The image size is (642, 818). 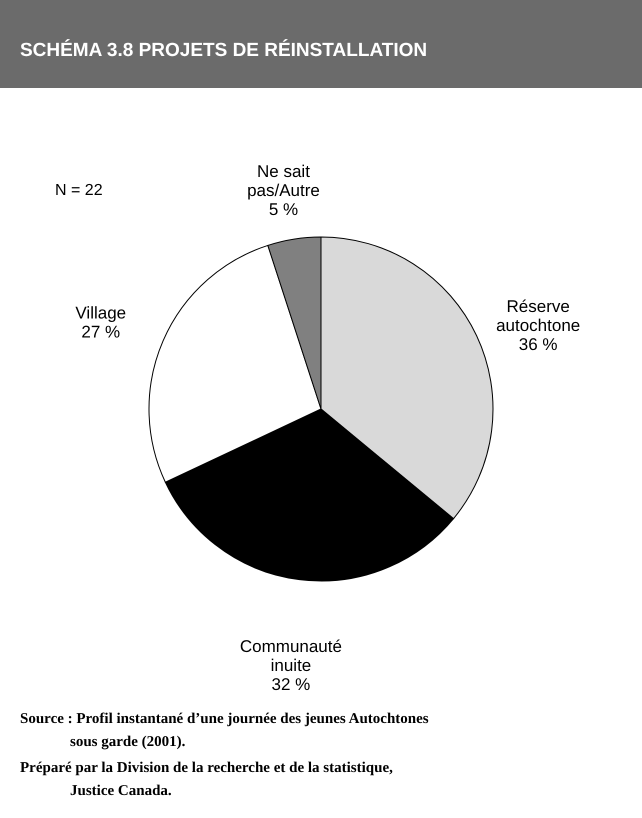 I want to click on data-label: 5 %, so click(x=283, y=209).